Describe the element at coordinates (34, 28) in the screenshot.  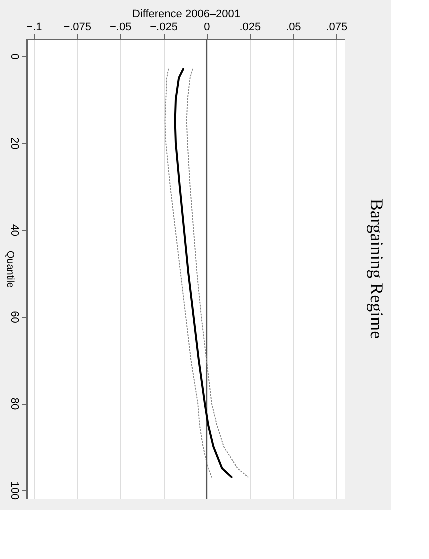
I see `x-tick-label: −.1` at that location.